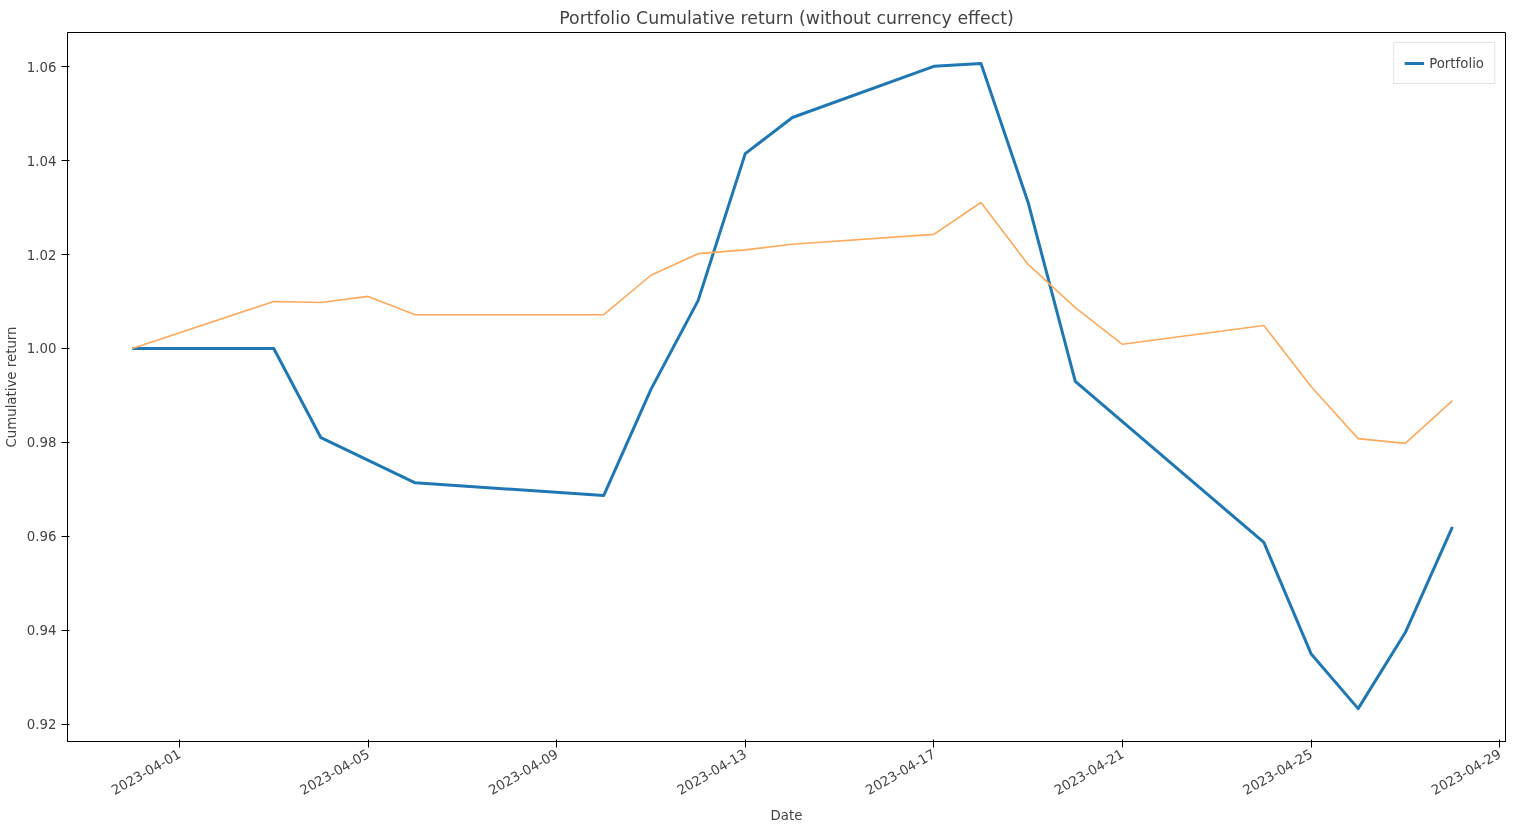 This screenshot has height=834, width=1523. Describe the element at coordinates (41, 631) in the screenshot. I see `y-tick-label: 0.94` at that location.